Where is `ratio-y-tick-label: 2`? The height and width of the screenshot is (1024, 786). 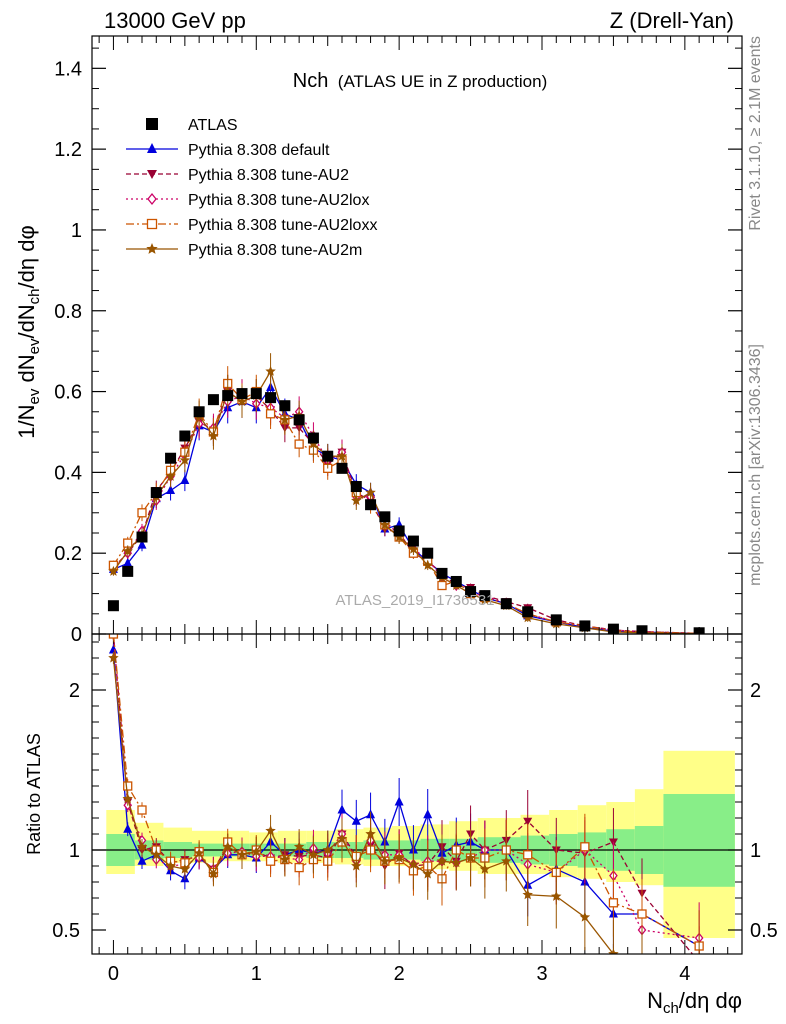 ratio-y-tick-label: 2 is located at coordinates (74, 691).